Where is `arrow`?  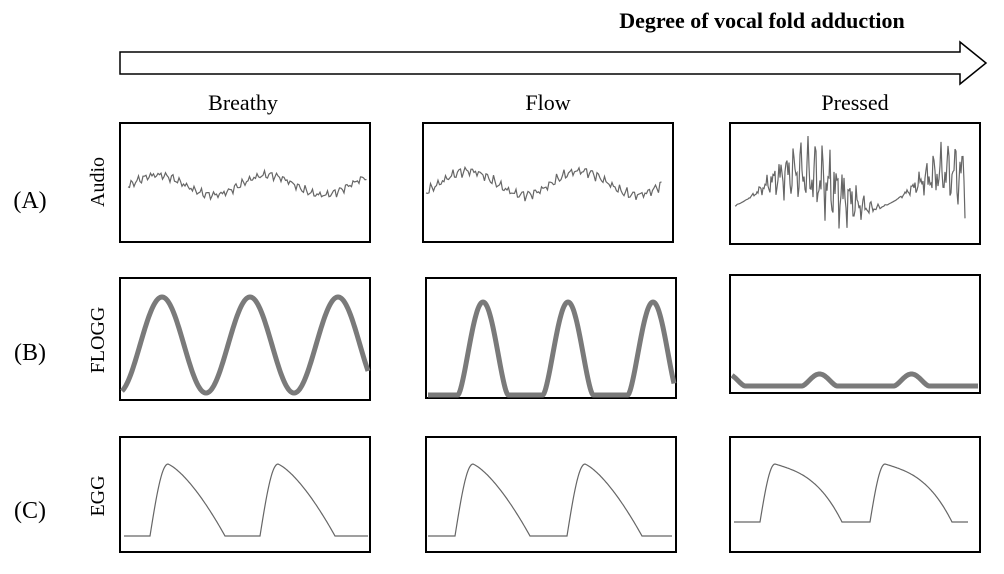
arrow is located at coordinates (553, 63).